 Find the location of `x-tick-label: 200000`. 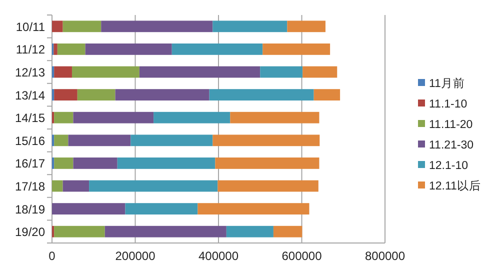

x-tick-label: 200000 is located at coordinates (135, 256).